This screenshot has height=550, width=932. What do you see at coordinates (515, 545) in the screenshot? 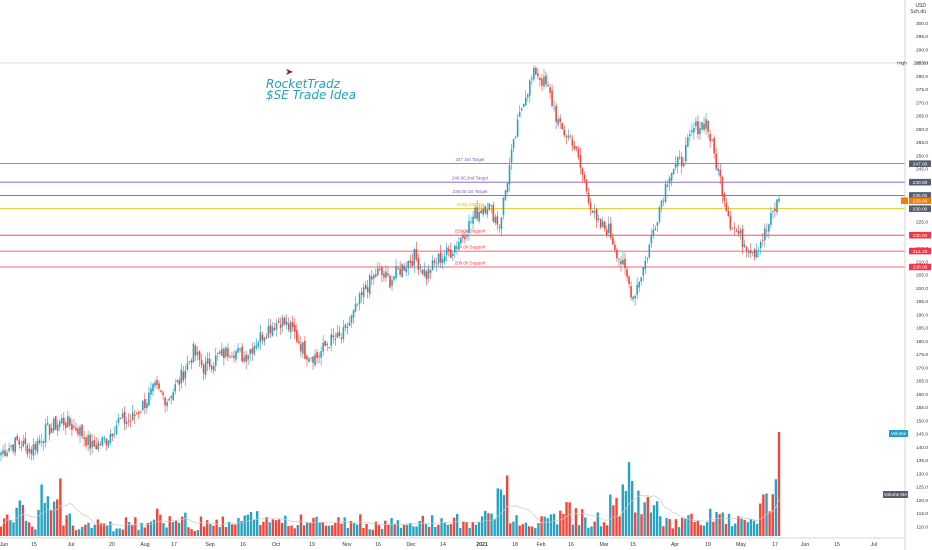
I see `time-tick-label: 18` at bounding box center [515, 545].